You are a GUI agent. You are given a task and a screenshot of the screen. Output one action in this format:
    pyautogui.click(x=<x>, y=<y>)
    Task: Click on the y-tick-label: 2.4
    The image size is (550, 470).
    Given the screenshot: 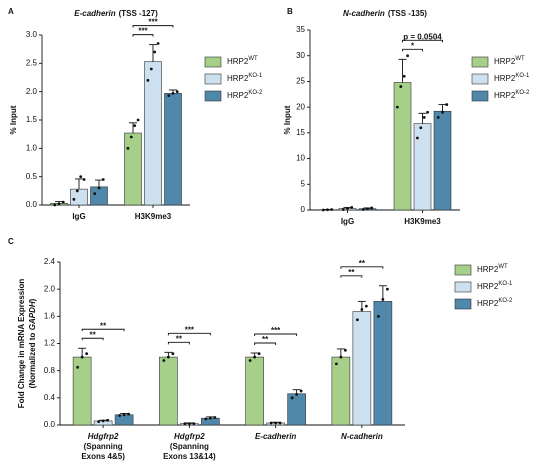 What is the action you would take?
    pyautogui.click(x=50, y=261)
    